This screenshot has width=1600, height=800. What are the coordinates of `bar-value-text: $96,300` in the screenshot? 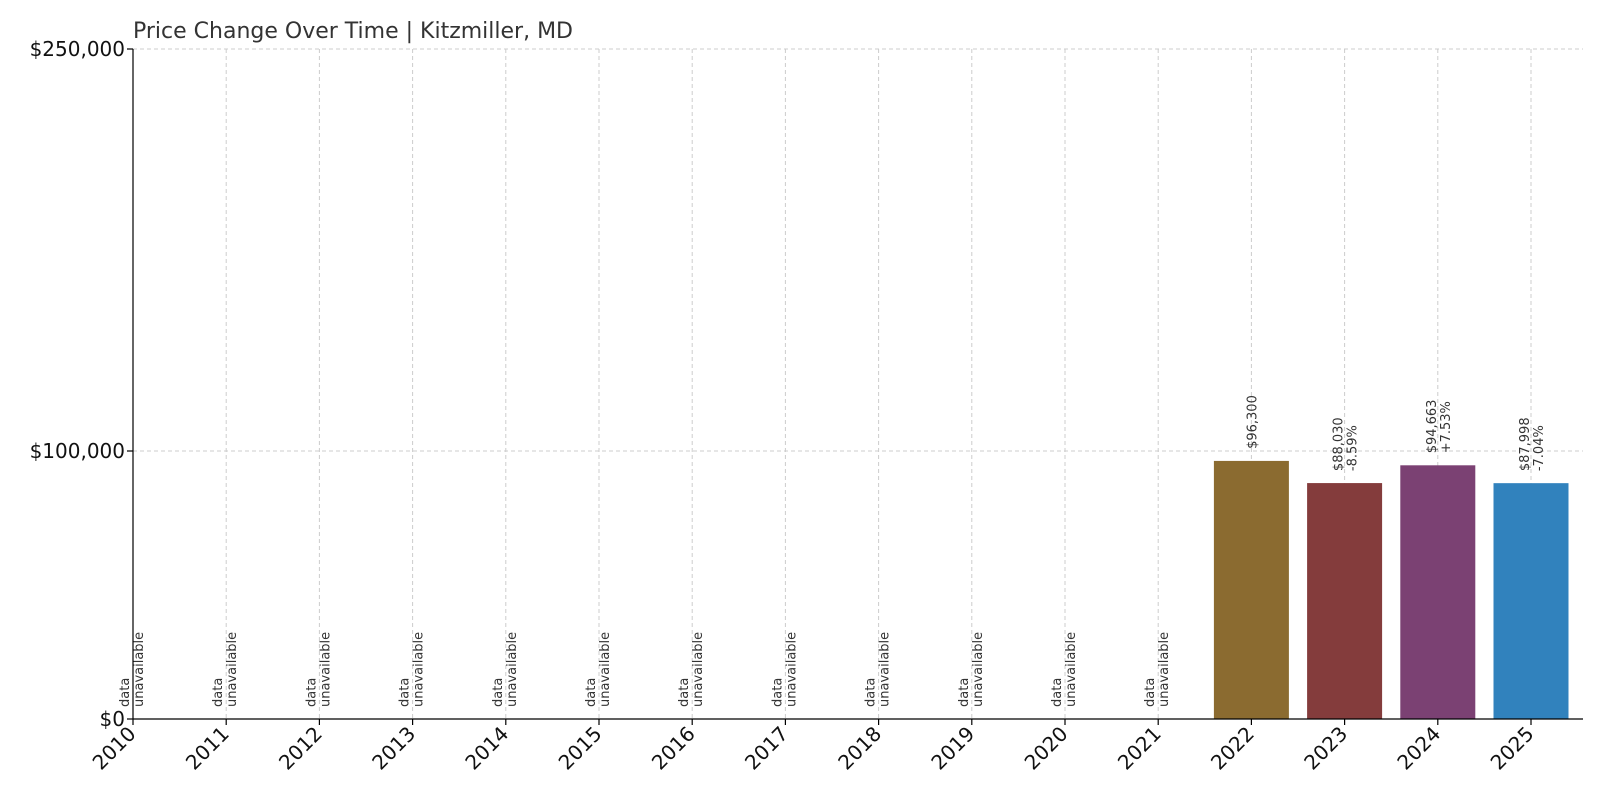 It's located at (1252, 422).